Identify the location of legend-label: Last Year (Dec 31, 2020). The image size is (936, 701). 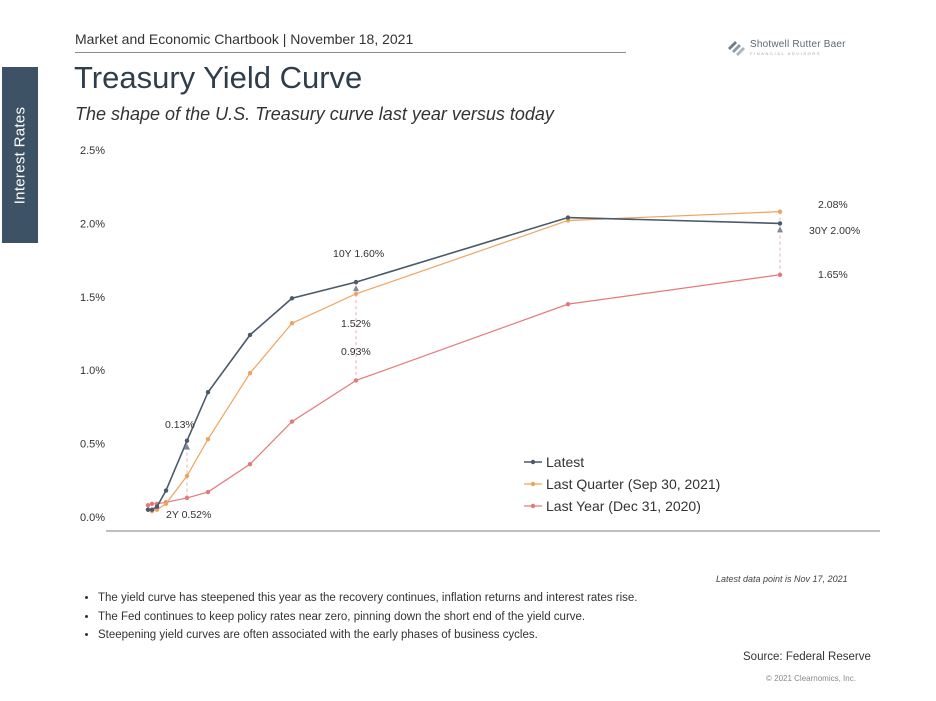
(623, 506).